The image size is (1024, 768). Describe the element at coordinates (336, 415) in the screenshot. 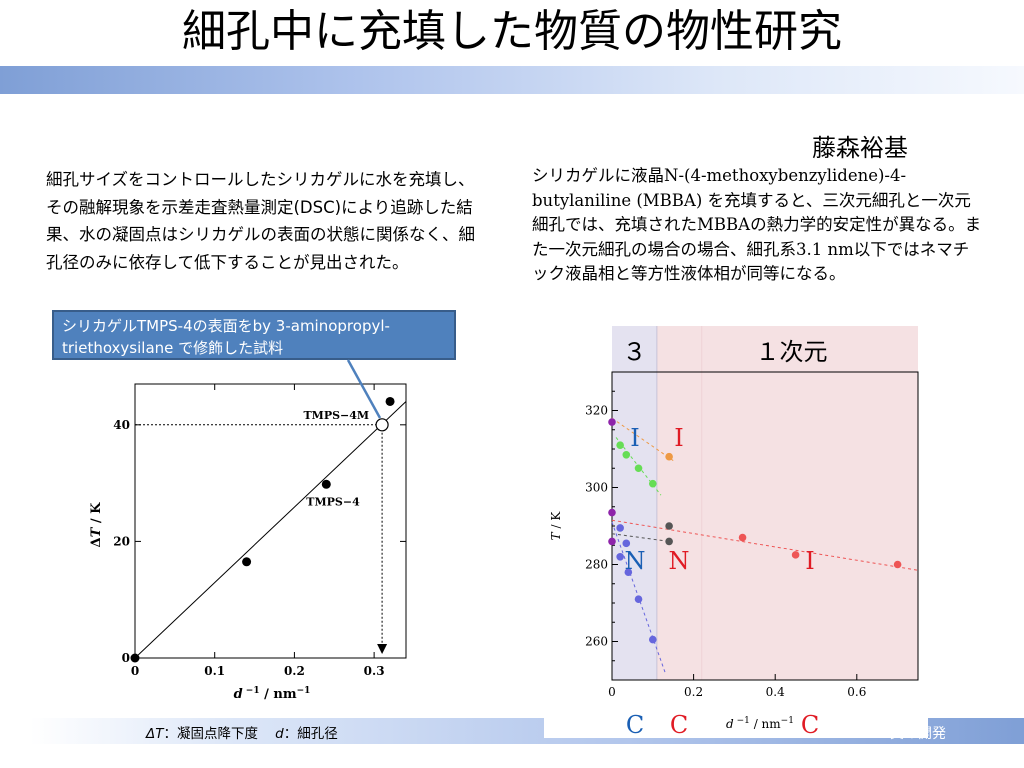

I see `left-point-label-tmps4m: TMPS−4M` at that location.